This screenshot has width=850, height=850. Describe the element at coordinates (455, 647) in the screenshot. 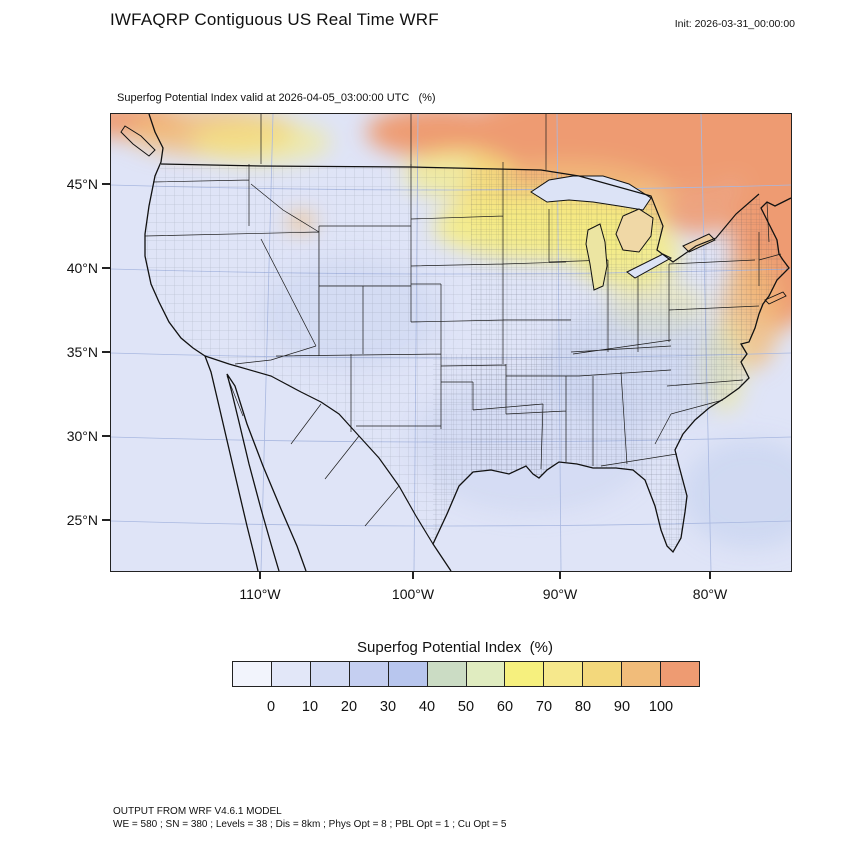

I see `legend-title: Superfog Potential Index (%)` at that location.